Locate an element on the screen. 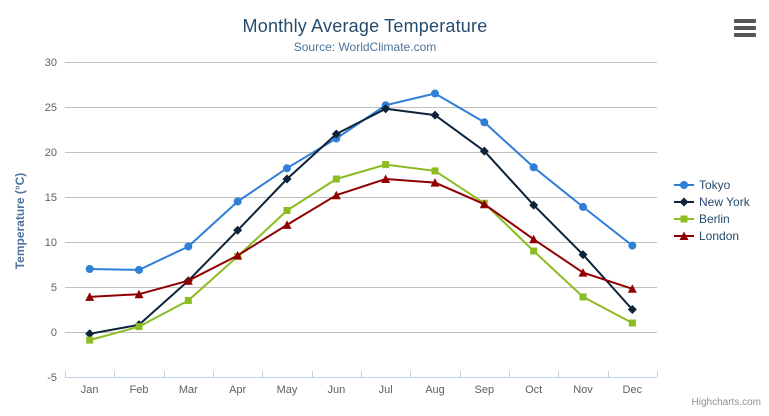 The image size is (769, 416). legend-label: New York is located at coordinates (724, 201).